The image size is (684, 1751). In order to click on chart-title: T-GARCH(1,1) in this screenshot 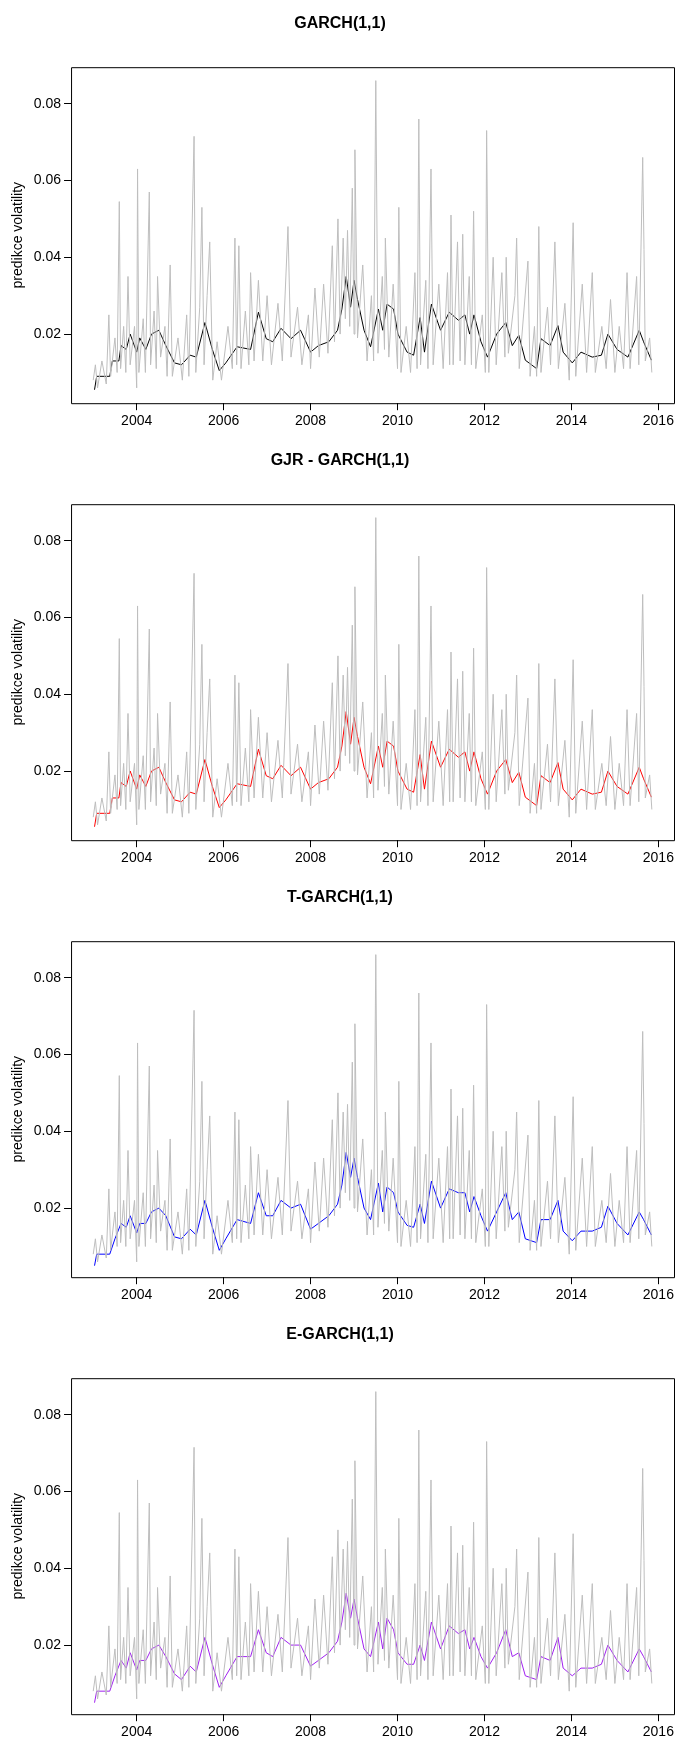, I will do `click(340, 897)`.